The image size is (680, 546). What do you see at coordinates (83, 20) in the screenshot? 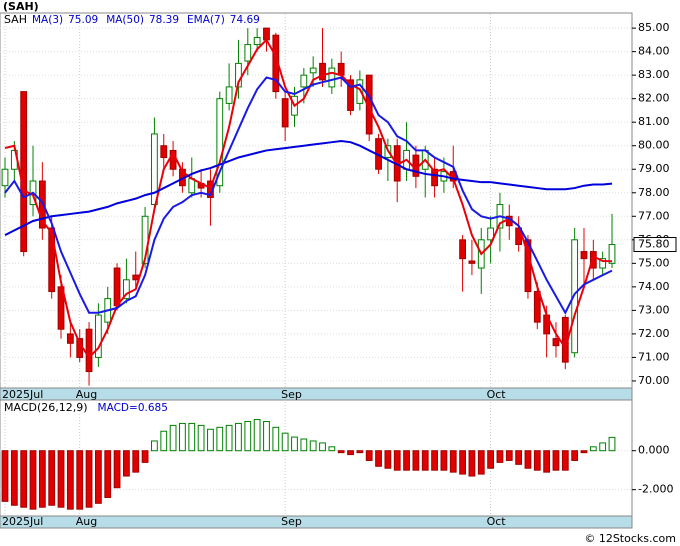
I see `legend-value: 75.09` at bounding box center [83, 20].